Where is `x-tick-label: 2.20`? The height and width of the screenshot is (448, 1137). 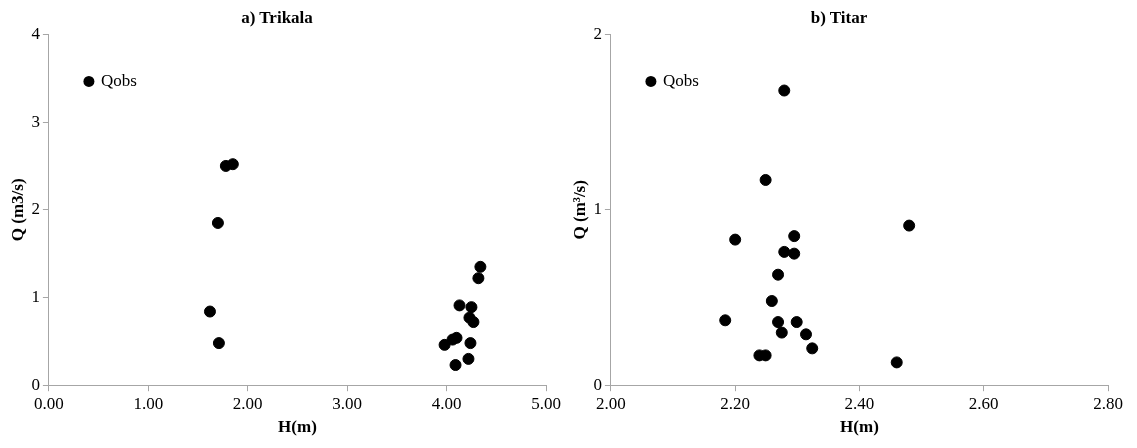
x-tick-label: 2.20 is located at coordinates (735, 403).